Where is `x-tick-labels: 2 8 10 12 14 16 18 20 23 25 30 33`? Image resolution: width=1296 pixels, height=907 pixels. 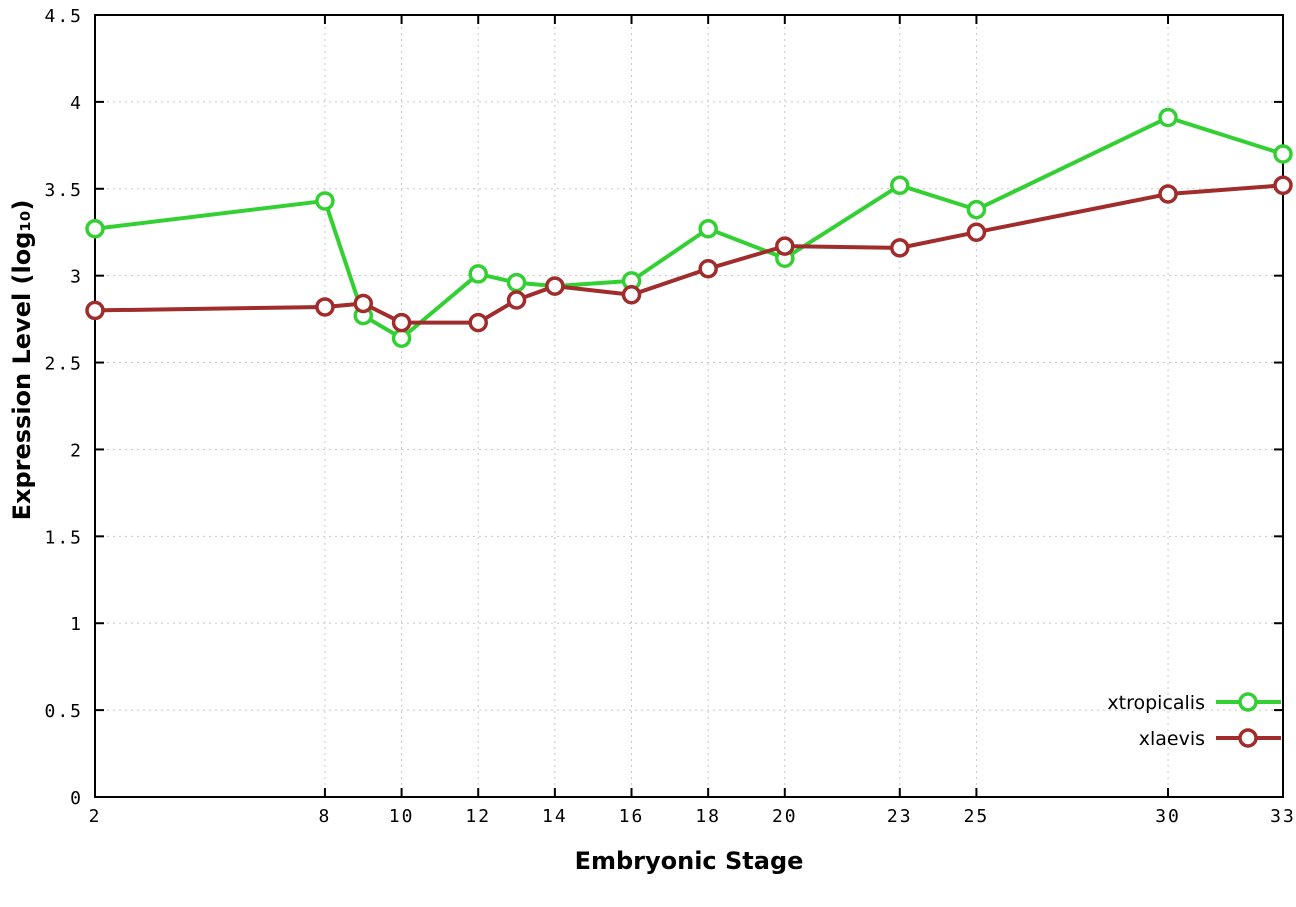 x-tick-labels: 2 8 10 12 14 16 18 20 23 25 30 33 is located at coordinates (692, 816).